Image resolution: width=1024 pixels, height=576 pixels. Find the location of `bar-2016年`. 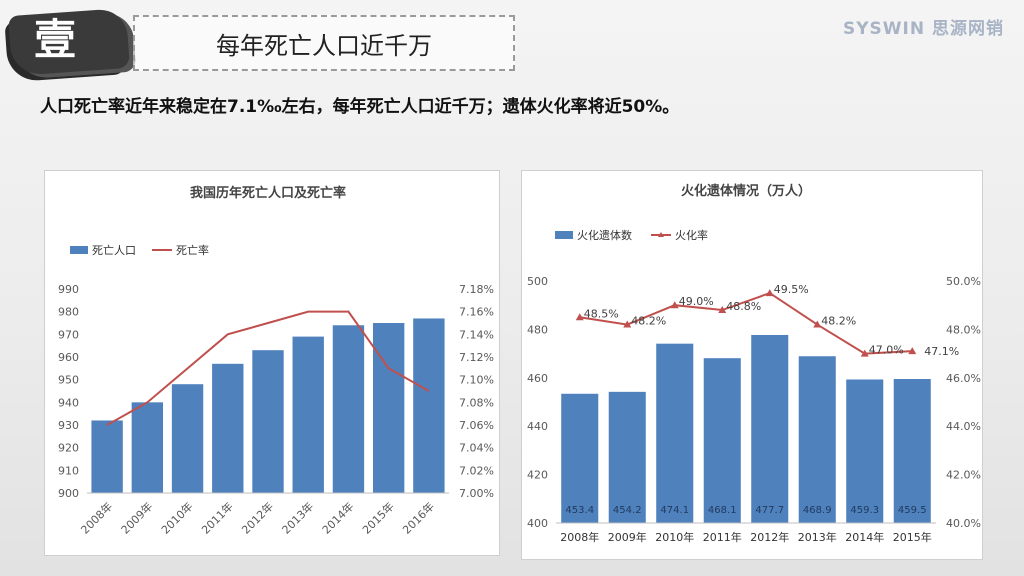

bar-2016年 is located at coordinates (429, 405).